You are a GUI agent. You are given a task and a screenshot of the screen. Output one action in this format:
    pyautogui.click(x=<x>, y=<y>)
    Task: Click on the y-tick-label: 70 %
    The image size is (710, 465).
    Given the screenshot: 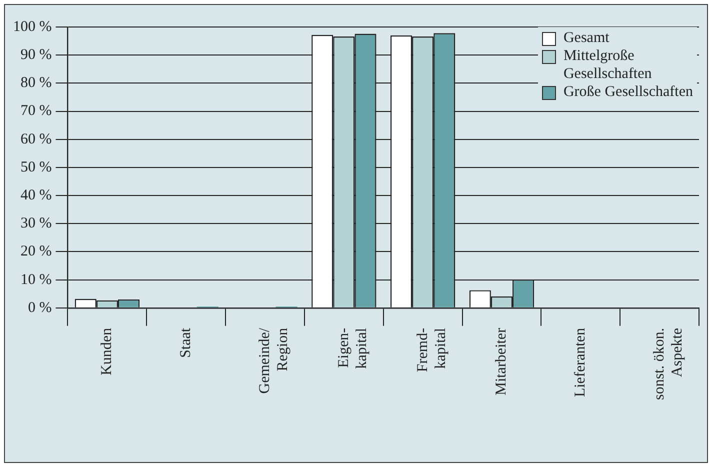 What is the action you would take?
    pyautogui.click(x=36, y=111)
    